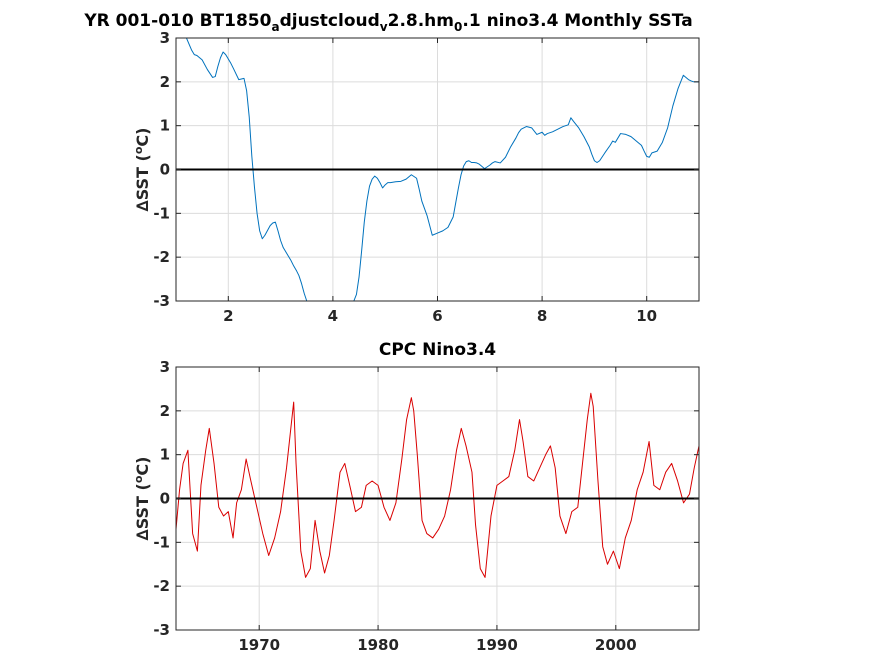 The height and width of the screenshot is (656, 875). I want to click on x-tick-label: 6, so click(437, 316).